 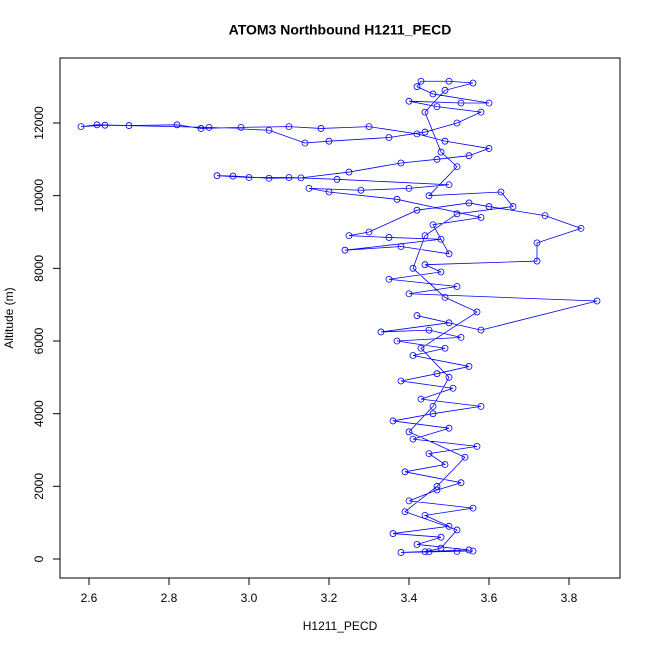 What do you see at coordinates (329, 598) in the screenshot?
I see `x-tick-label: 3.2` at bounding box center [329, 598].